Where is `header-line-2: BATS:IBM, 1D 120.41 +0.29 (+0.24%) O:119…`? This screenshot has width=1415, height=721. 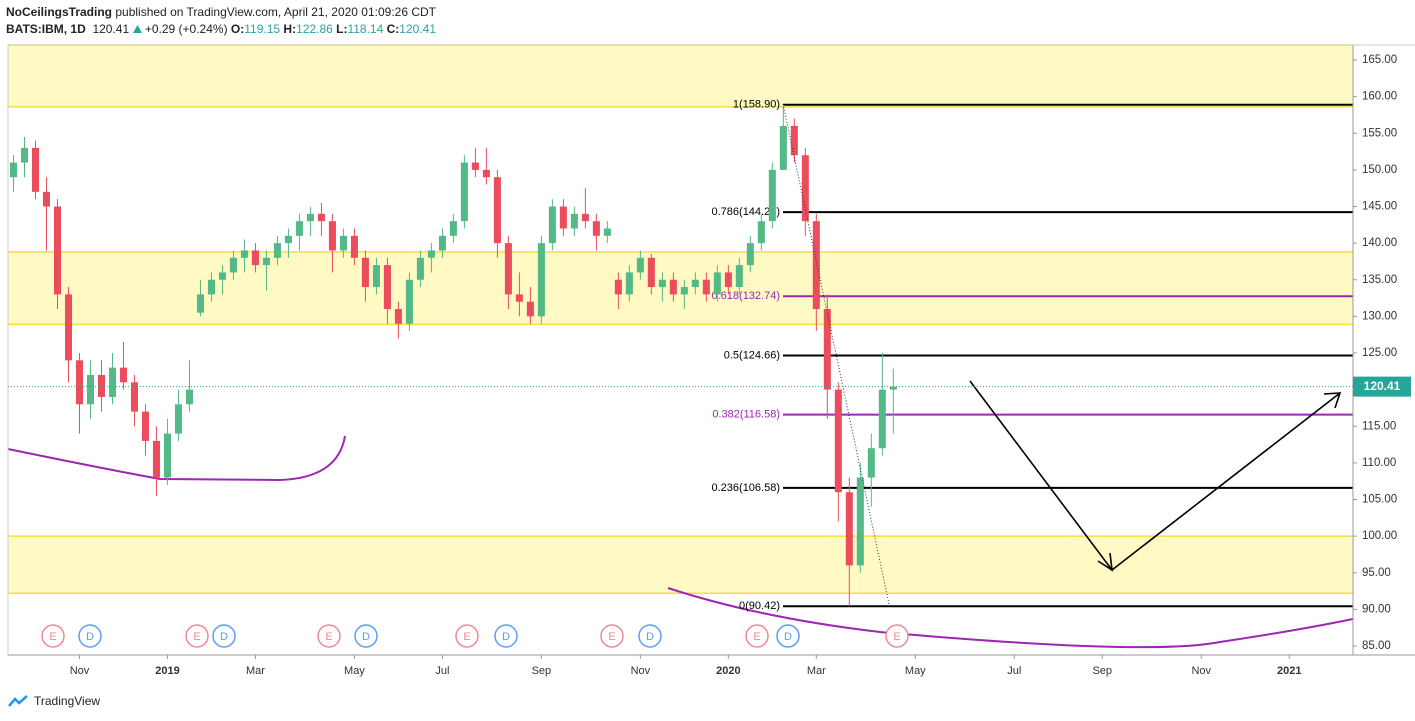
header-line-2: BATS:IBM, 1D 120.41 +0.29 (+0.24%) O:119… is located at coordinates (221, 29).